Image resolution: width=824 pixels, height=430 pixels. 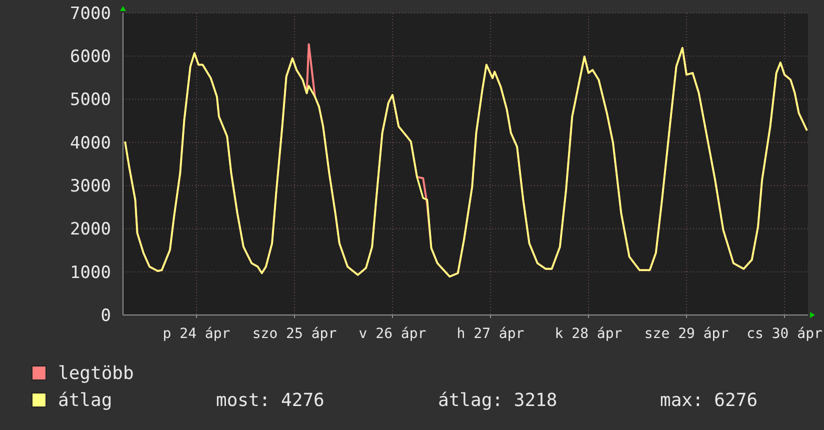 I want to click on y-tick-label: 4000, so click(x=90, y=143).